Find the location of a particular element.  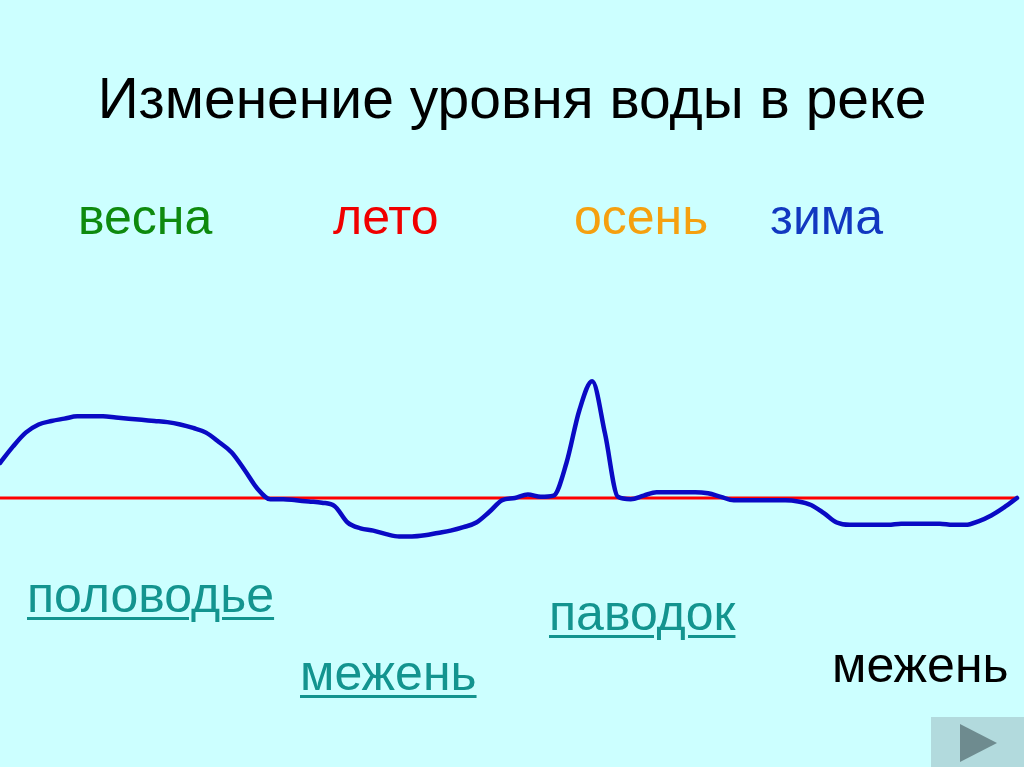

text: весна is located at coordinates (145, 217).